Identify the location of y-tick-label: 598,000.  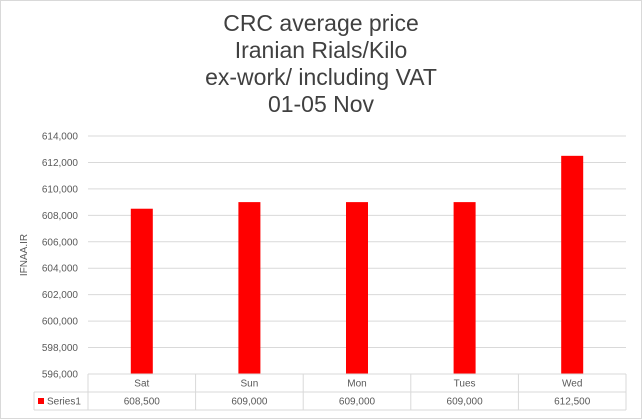
(60, 348).